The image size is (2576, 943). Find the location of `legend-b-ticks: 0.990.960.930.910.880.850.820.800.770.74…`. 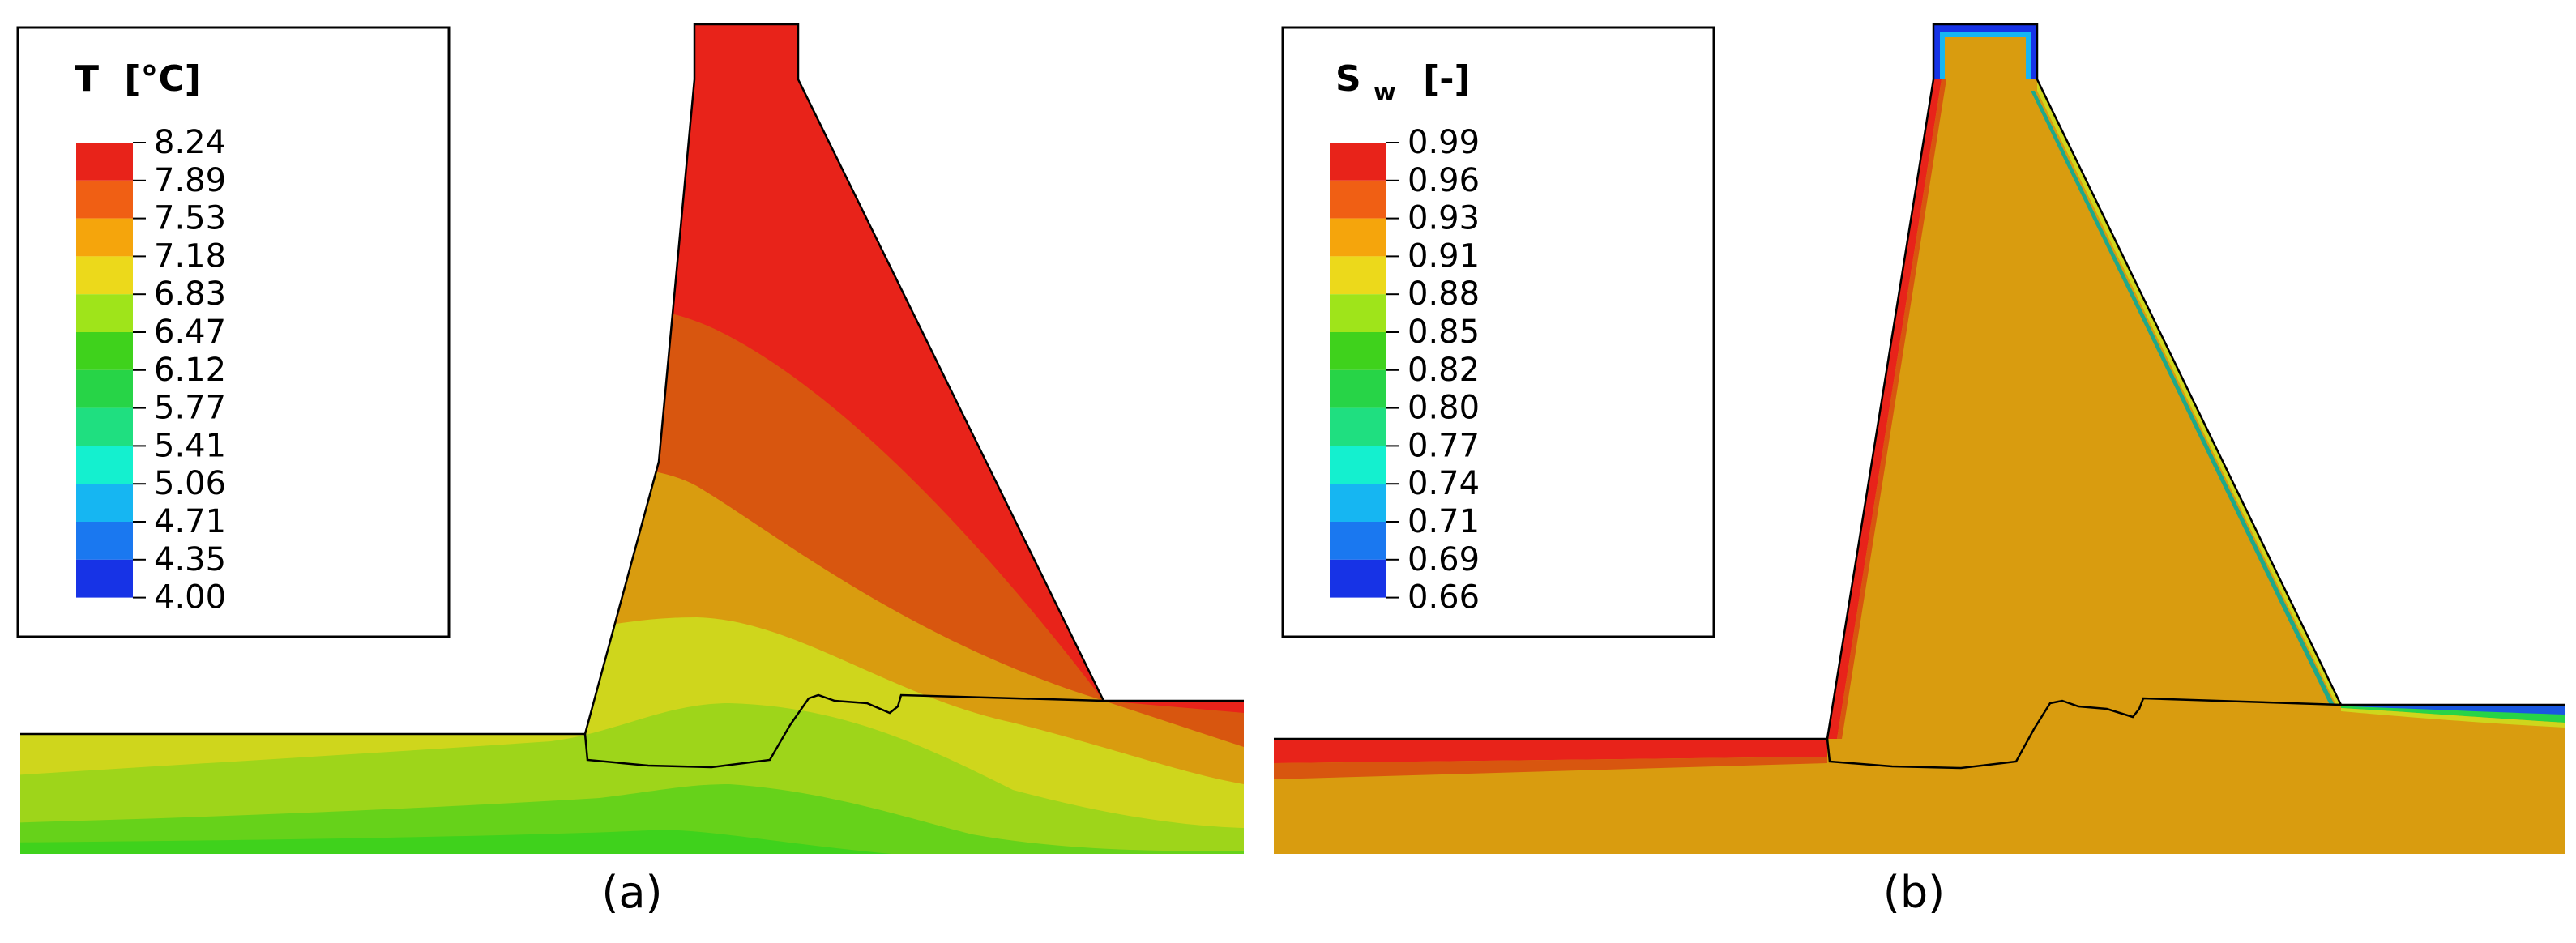

legend-b-ticks: 0.990.960.930.910.880.850.820.800.770.74… is located at coordinates (1433, 370).